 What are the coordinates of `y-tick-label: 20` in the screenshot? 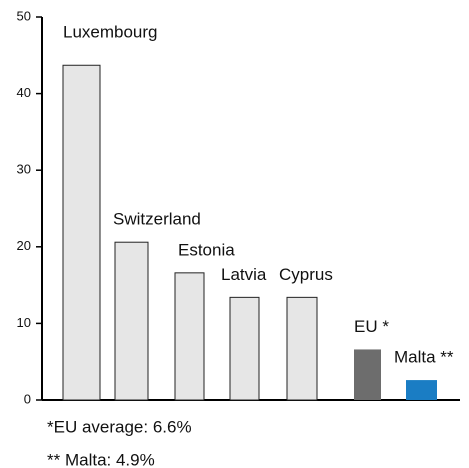 It's located at (24, 245).